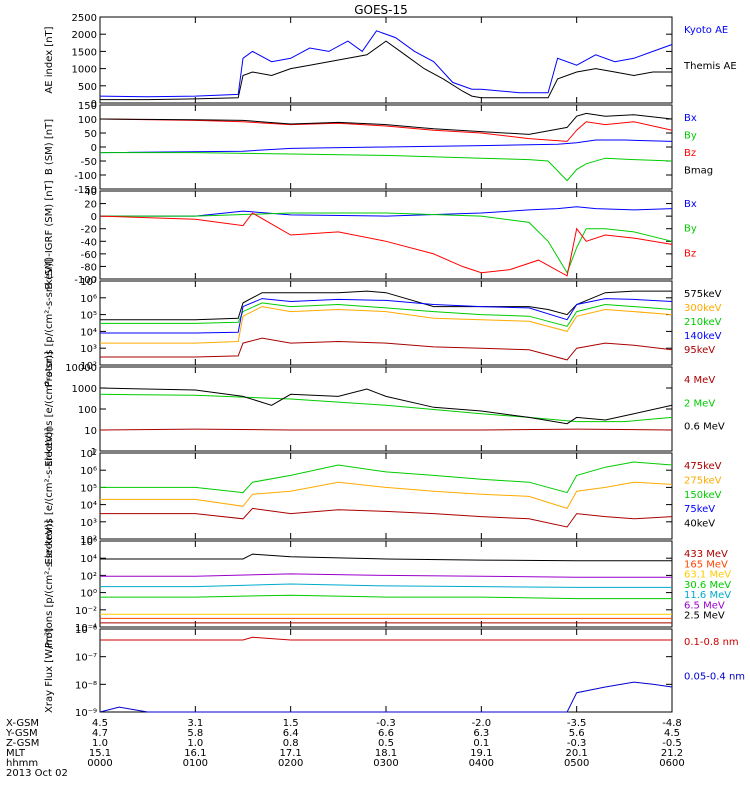  What do you see at coordinates (195, 723) in the screenshot?
I see `time-axis-value: 3.1` at bounding box center [195, 723].